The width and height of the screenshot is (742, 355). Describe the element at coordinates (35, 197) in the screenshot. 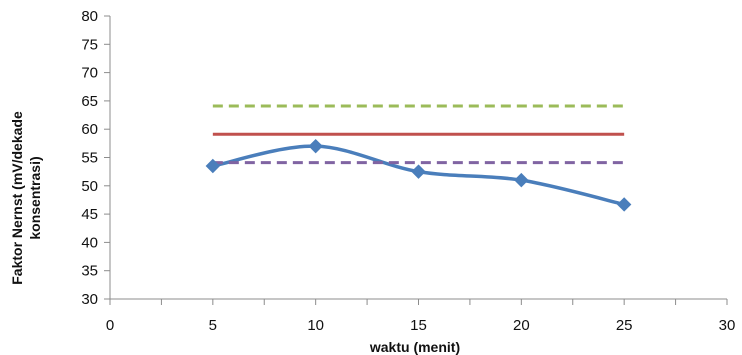

I see `y-axis-title-line-2: konsentrasi)` at that location.